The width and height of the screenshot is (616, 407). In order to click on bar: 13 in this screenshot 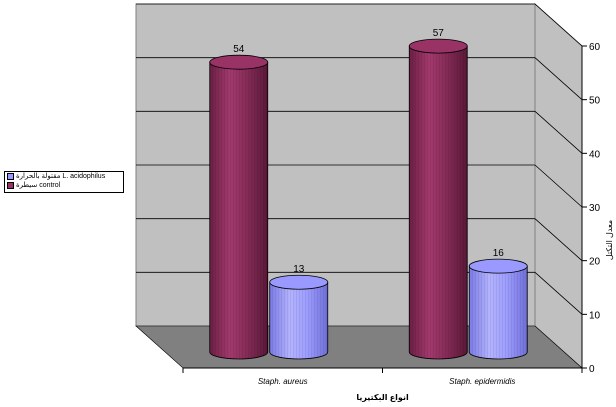, I will do `click(299, 312)`.